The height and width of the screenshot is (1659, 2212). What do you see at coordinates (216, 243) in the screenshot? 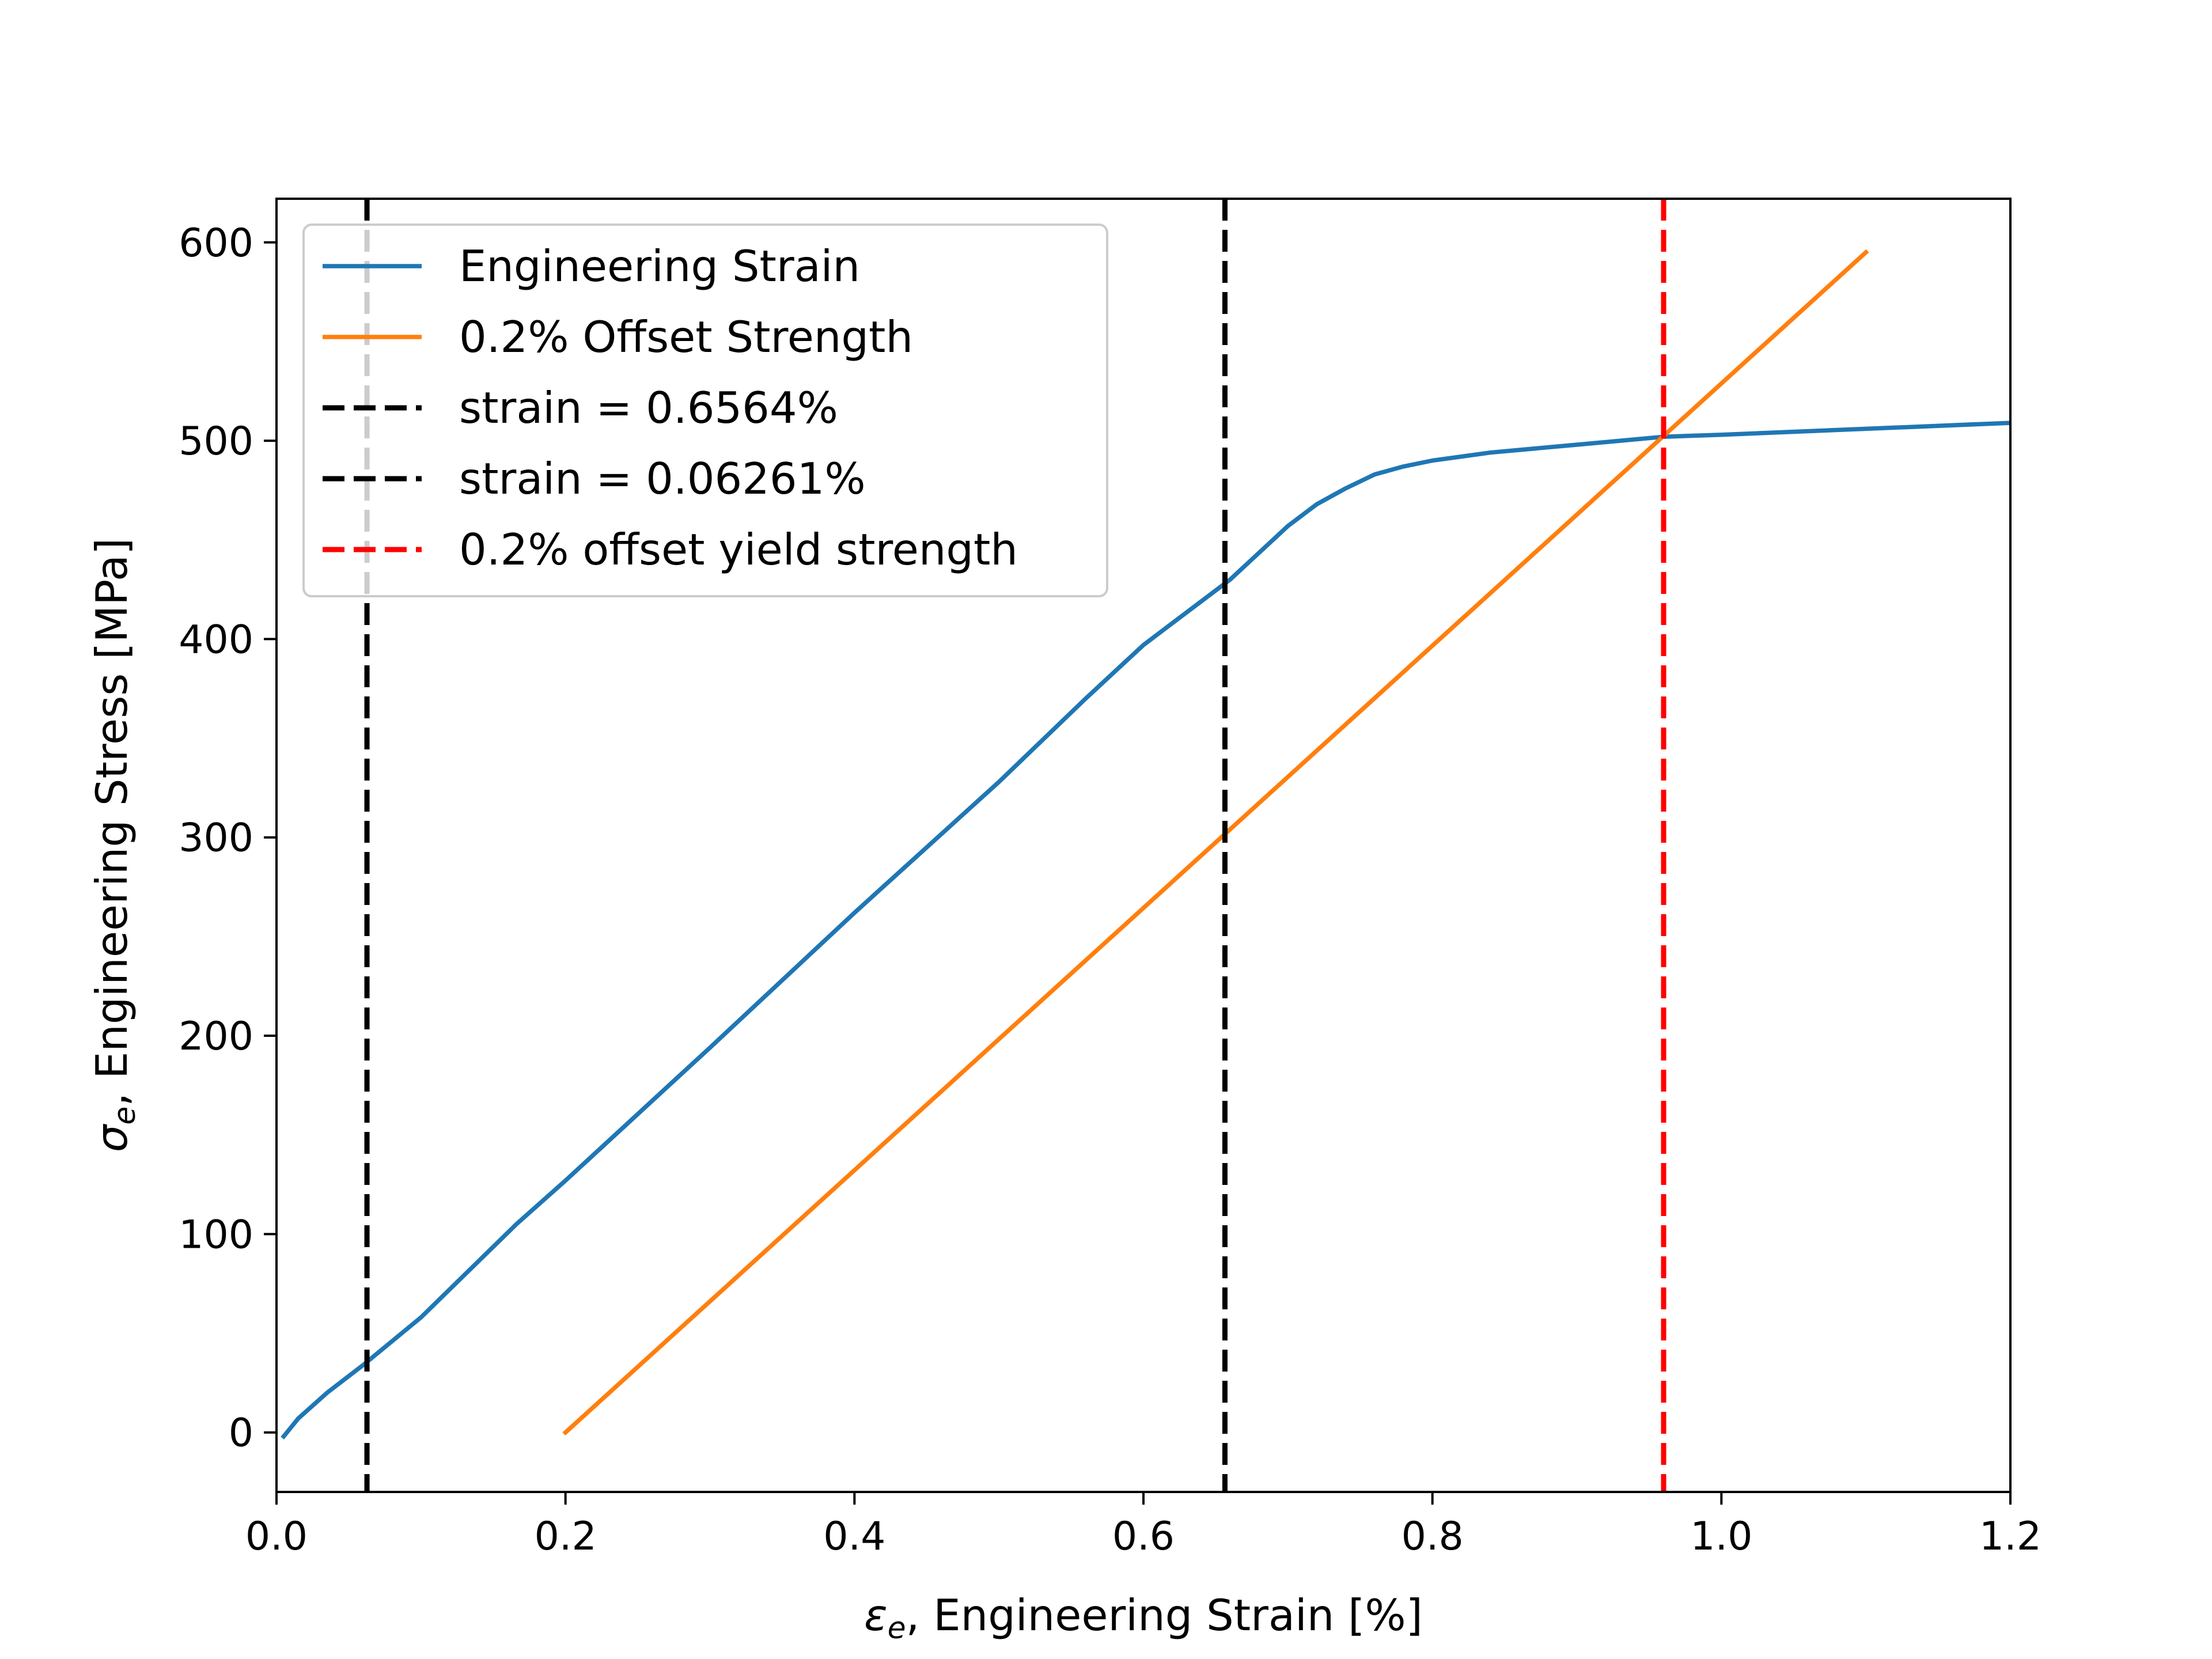
I see `y-tick-label: 600` at bounding box center [216, 243].